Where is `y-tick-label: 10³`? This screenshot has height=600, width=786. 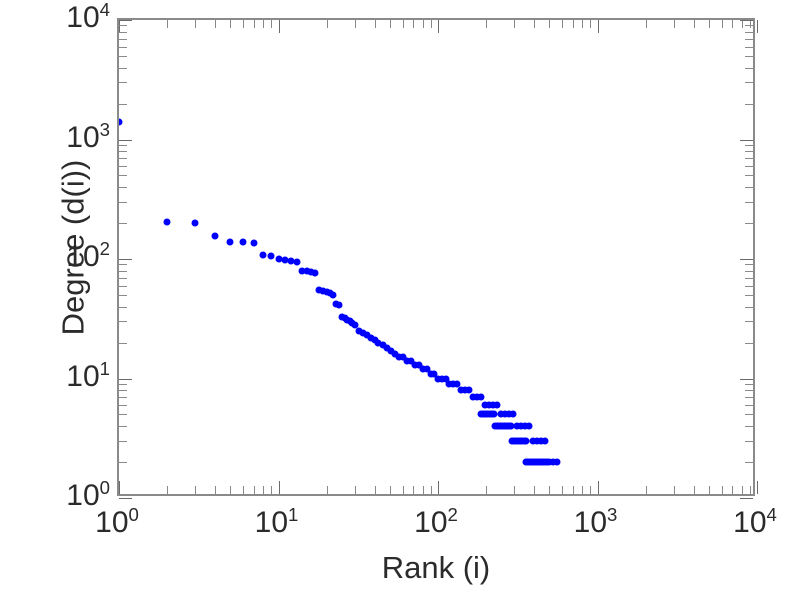
y-tick-label: 10³ is located at coordinates (88, 136).